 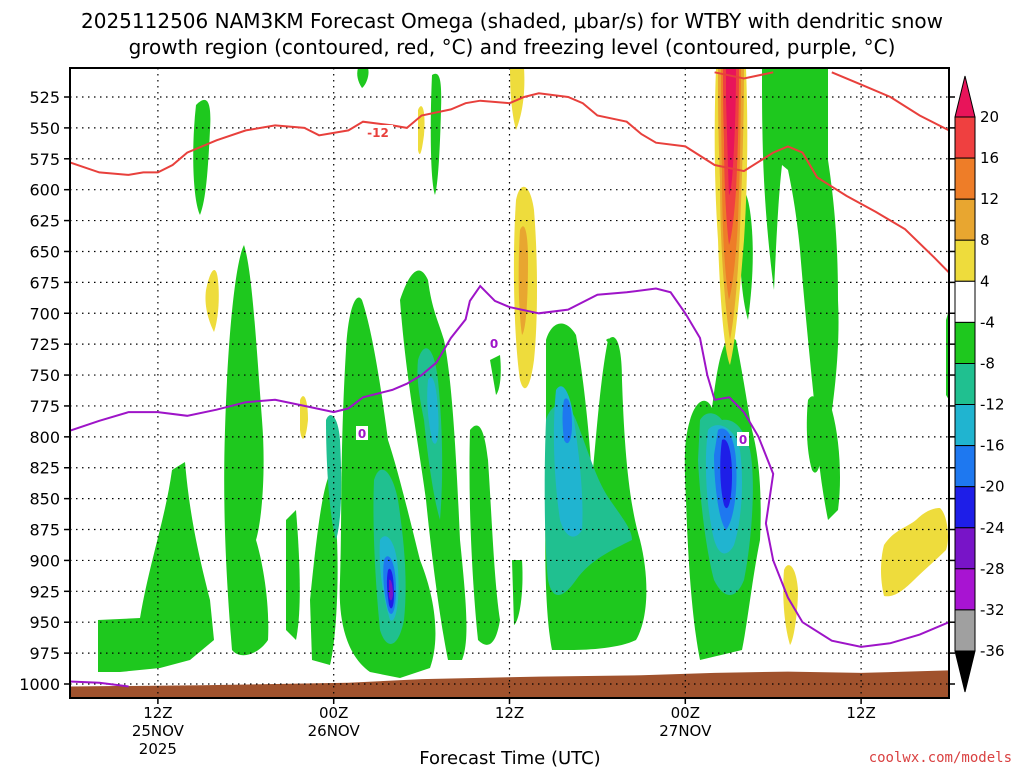 What do you see at coordinates (992, 528) in the screenshot?
I see `colorbar-label: -24` at bounding box center [992, 528].